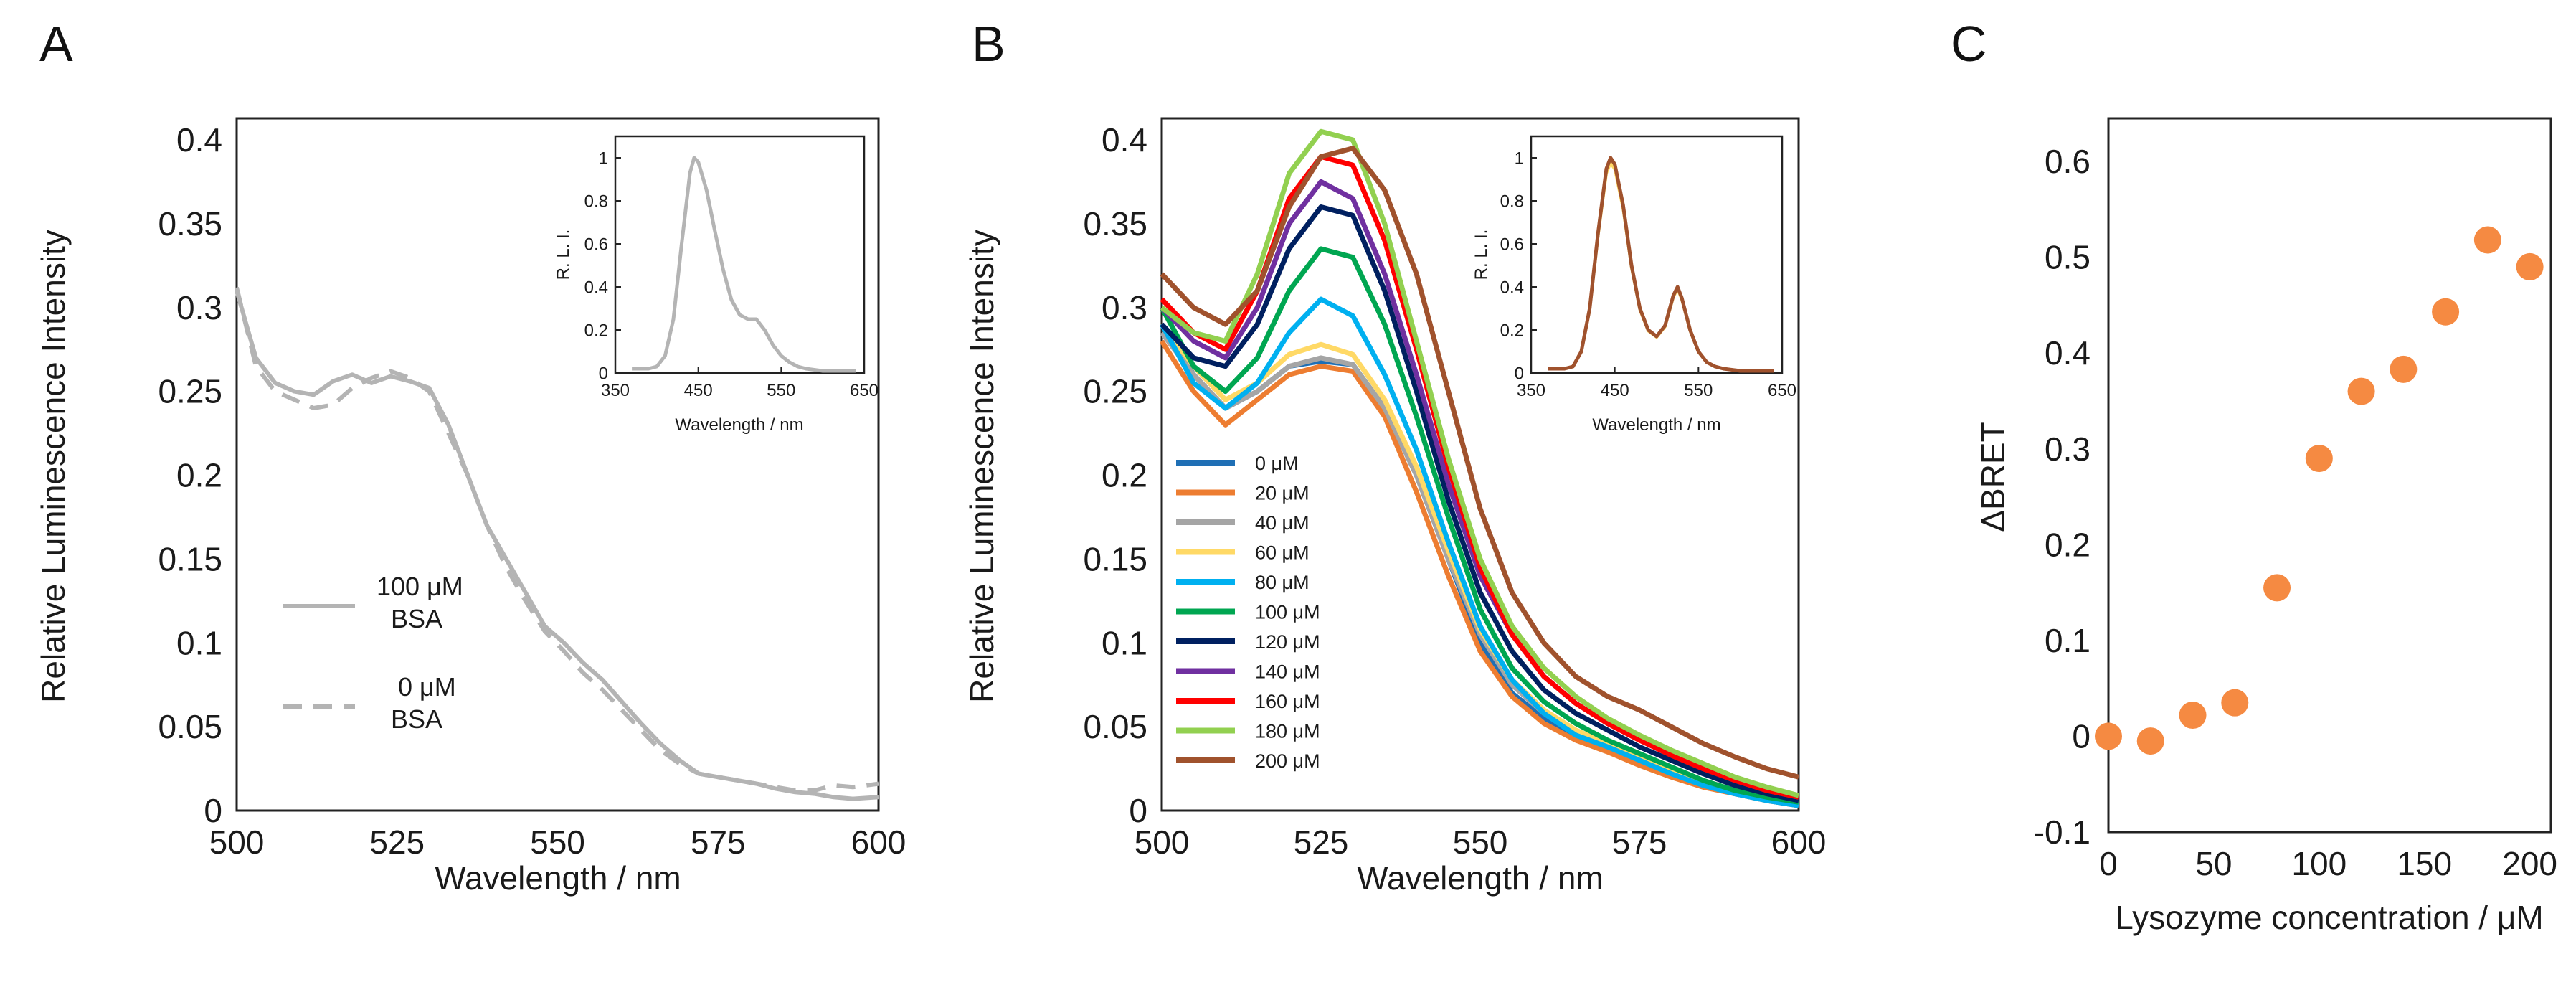 The image size is (2576, 982). What do you see at coordinates (1115, 223) in the screenshot?
I see `panel-b-y-tick-label: 0.35` at bounding box center [1115, 223].